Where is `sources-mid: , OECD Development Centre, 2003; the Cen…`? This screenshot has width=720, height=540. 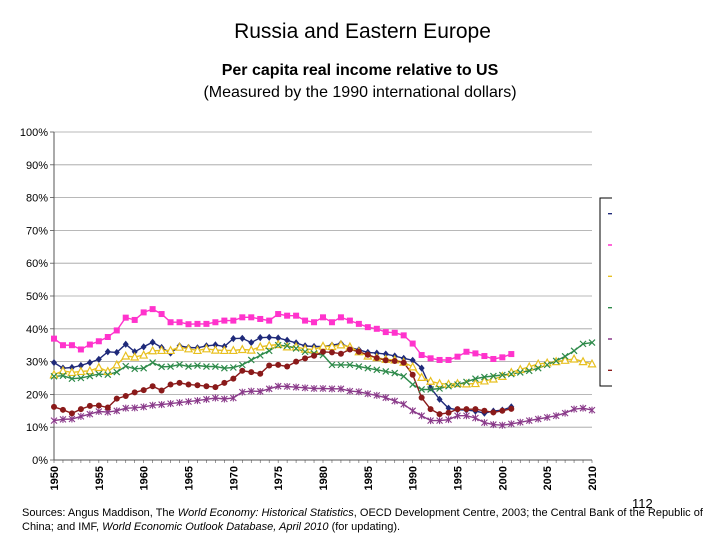 sources-mid: , OECD Development Centre, 2003; the Cen… is located at coordinates (362, 520).